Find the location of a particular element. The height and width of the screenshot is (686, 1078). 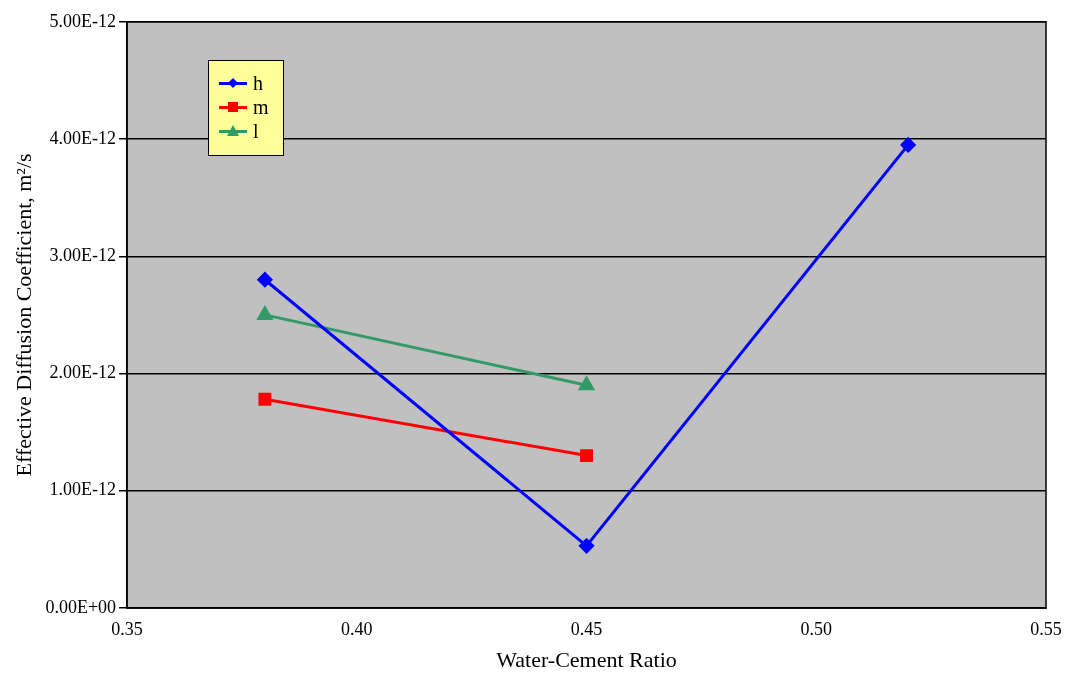

y-axis-title: Effective Diffusion Coefficient, m²/s is located at coordinates (23, 315).